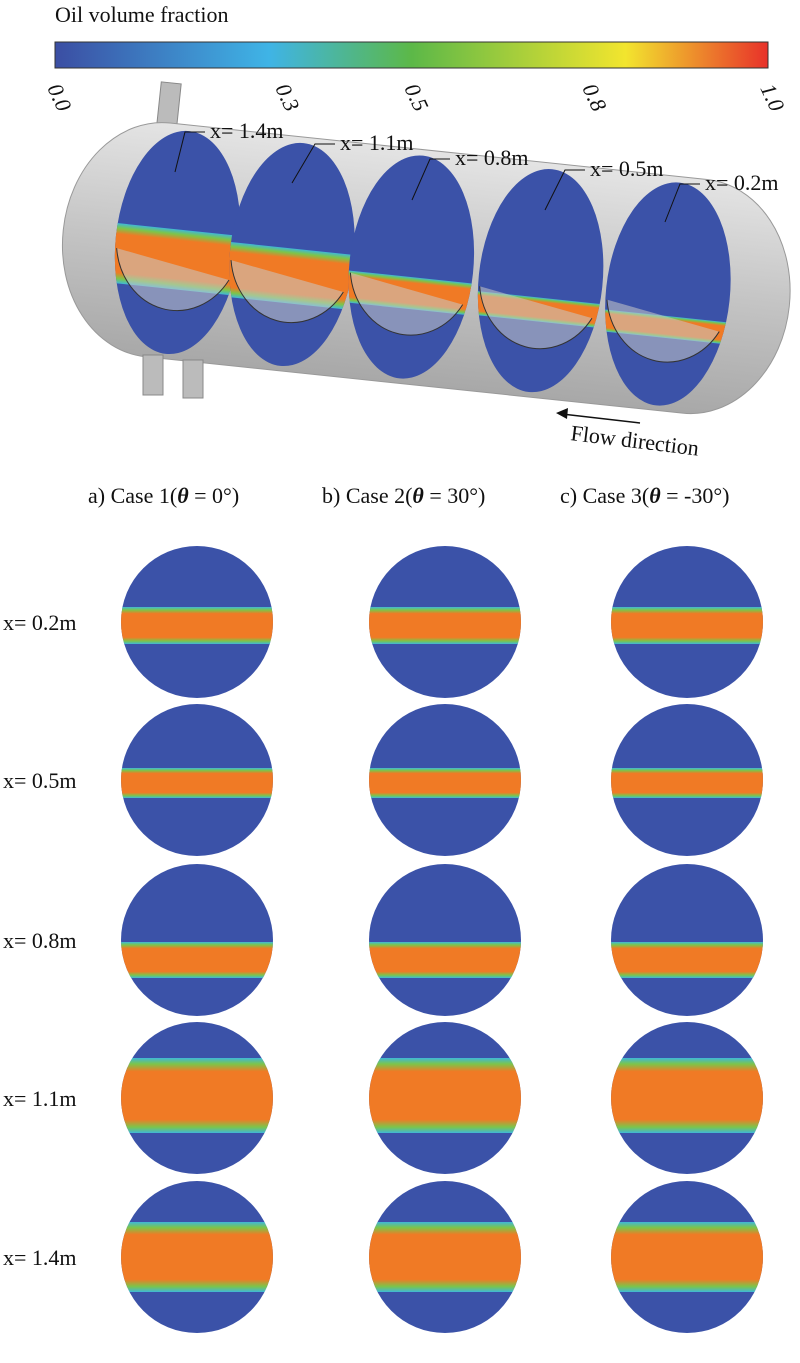  What do you see at coordinates (411, 55) in the screenshot?
I see `colorbar` at bounding box center [411, 55].